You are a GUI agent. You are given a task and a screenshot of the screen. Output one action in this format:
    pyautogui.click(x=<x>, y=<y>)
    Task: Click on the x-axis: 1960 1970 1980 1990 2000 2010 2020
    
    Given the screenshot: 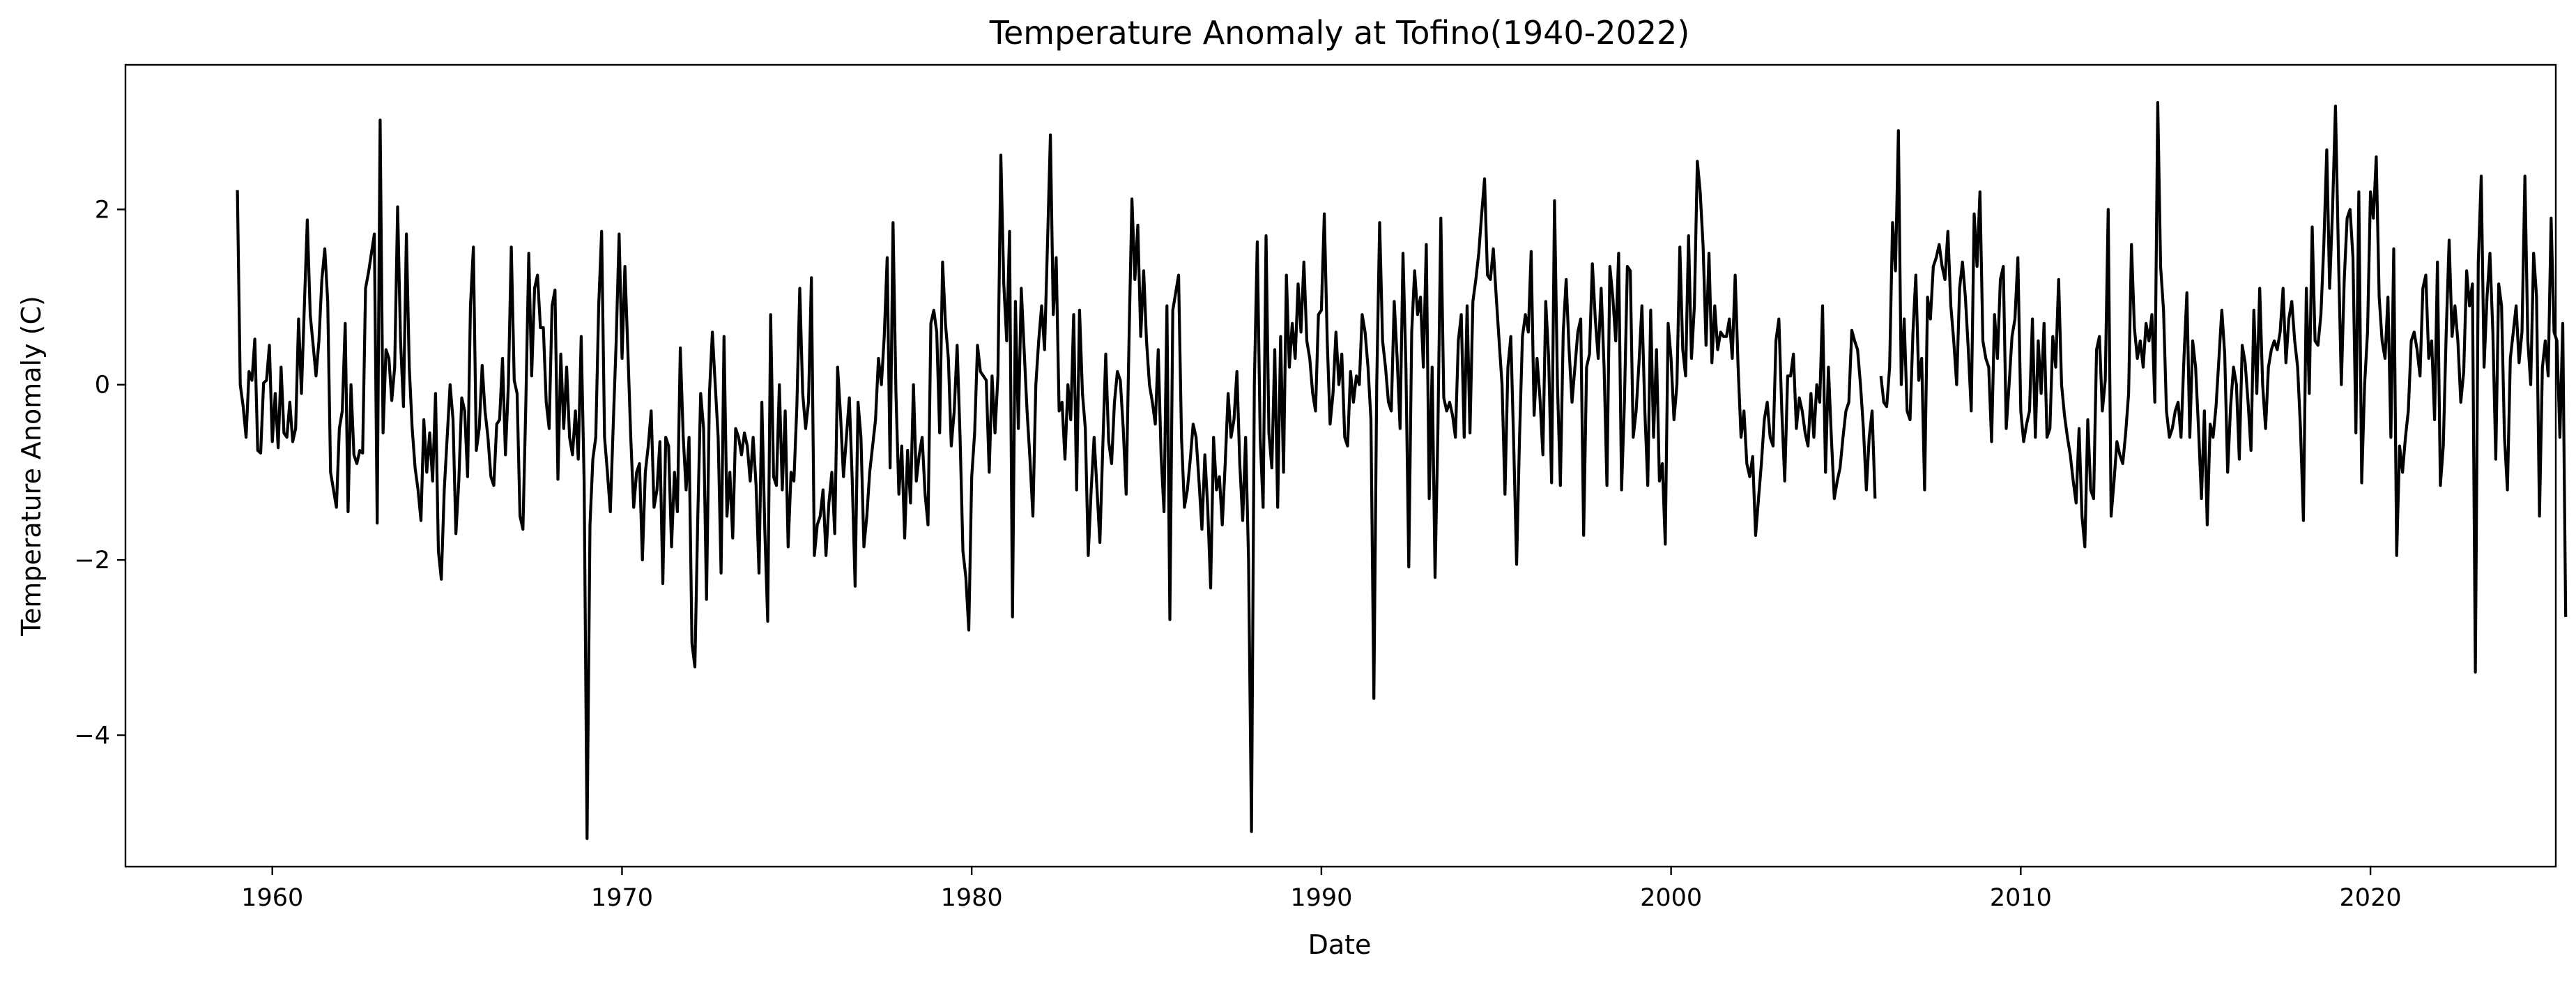 What is the action you would take?
    pyautogui.click(x=1321, y=889)
    